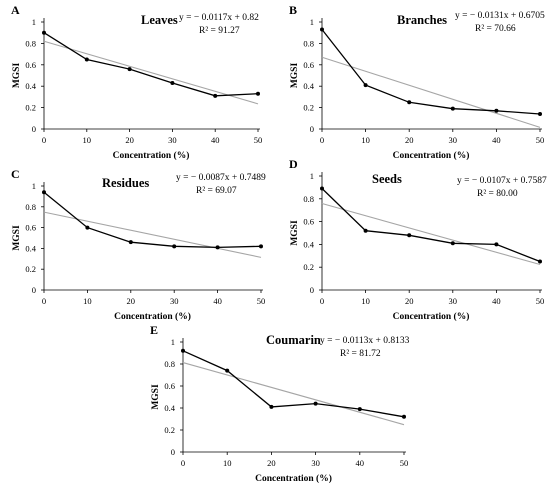 This screenshot has width=550, height=488. I want to click on panel-letter: D, so click(293, 164).